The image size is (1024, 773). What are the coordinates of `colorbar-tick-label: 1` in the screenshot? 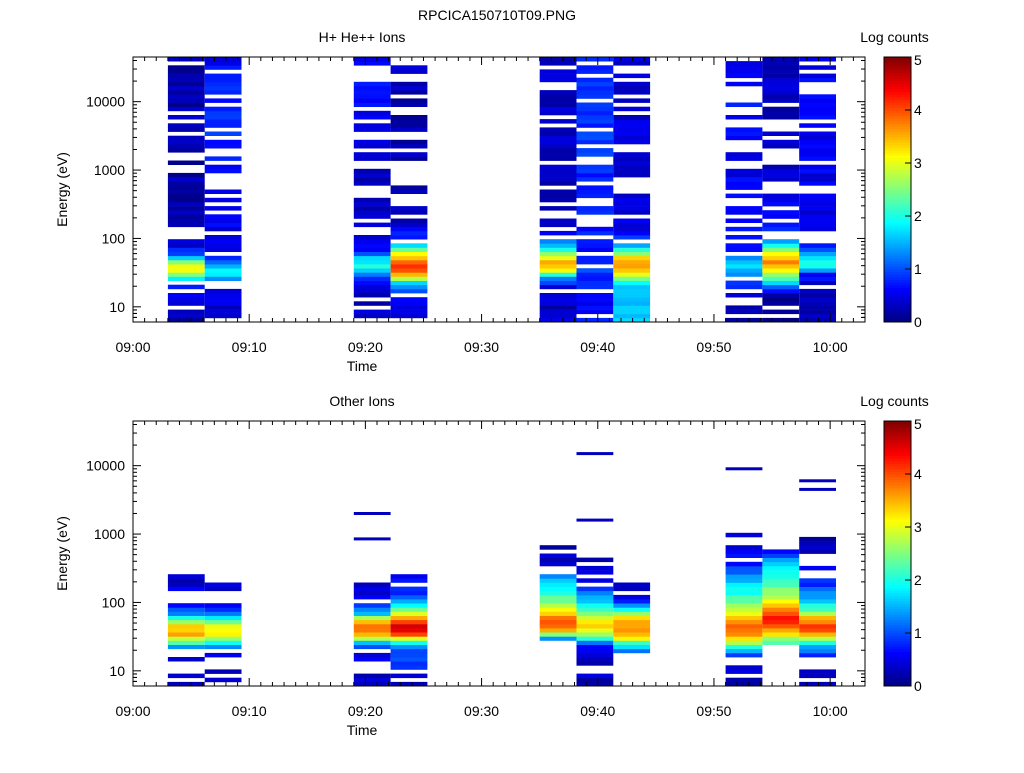 It's located at (918, 269).